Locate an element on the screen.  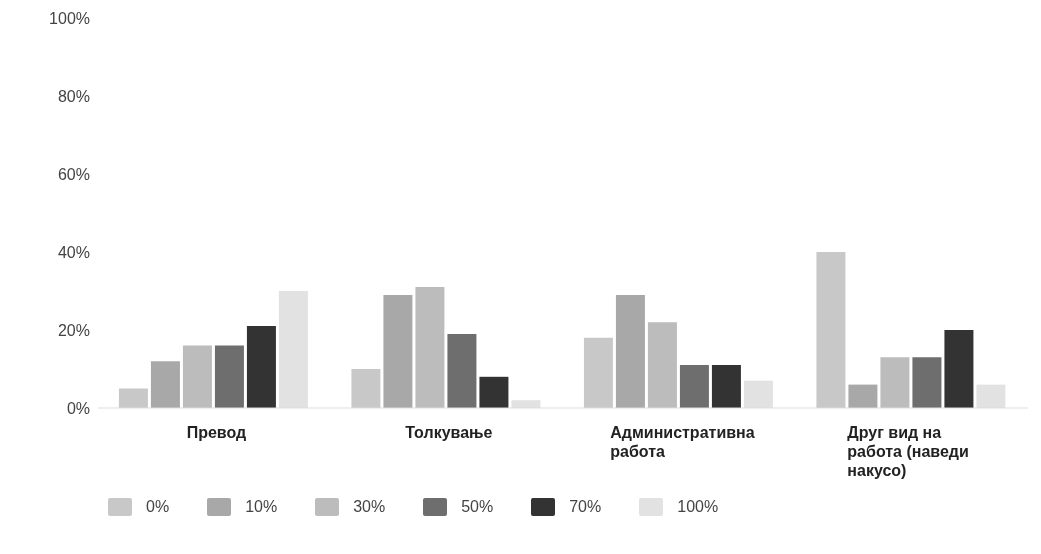
y-tick-label: 20% is located at coordinates (73, 330).